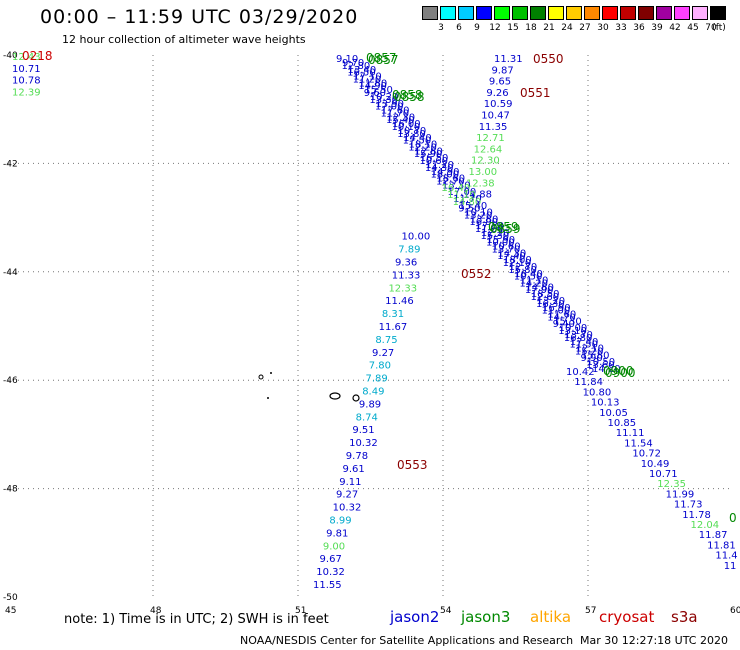 The height and width of the screenshot is (650, 740). I want to click on swh-overlap-value: 13.60, so click(600, 365).